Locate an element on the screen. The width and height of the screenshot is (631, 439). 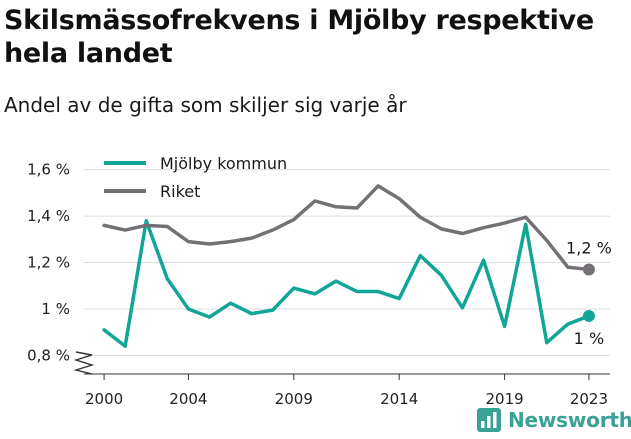
x-tick-label: 2014 is located at coordinates (399, 399).